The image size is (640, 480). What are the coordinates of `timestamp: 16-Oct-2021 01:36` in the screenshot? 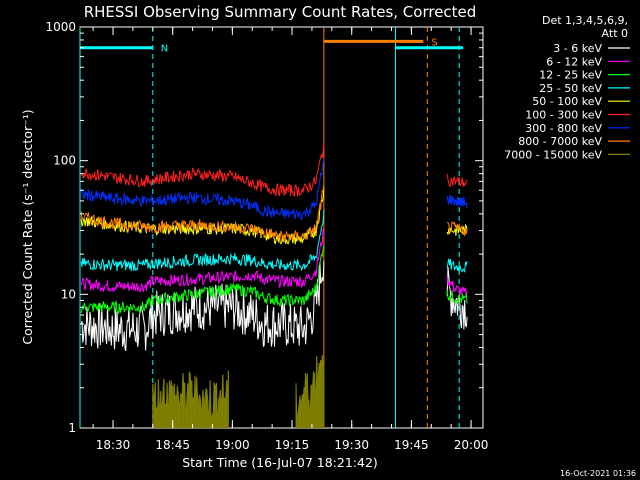 It's located at (598, 473).